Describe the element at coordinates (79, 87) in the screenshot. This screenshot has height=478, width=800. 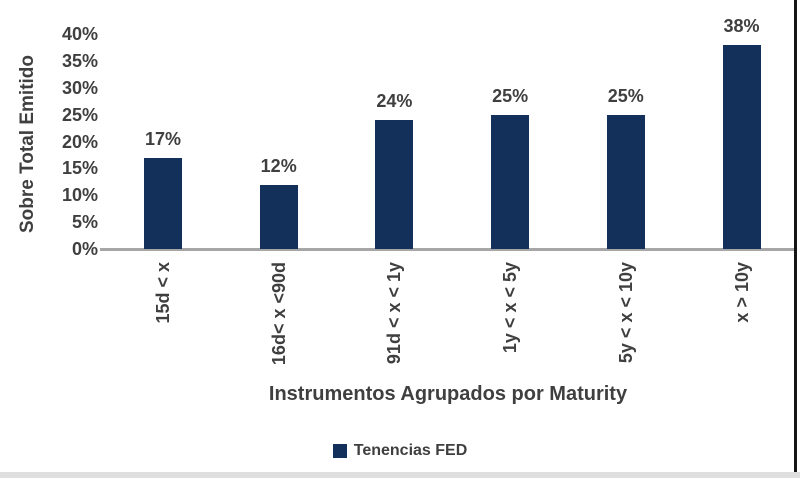
I see `y-tick-label: 30%` at that location.